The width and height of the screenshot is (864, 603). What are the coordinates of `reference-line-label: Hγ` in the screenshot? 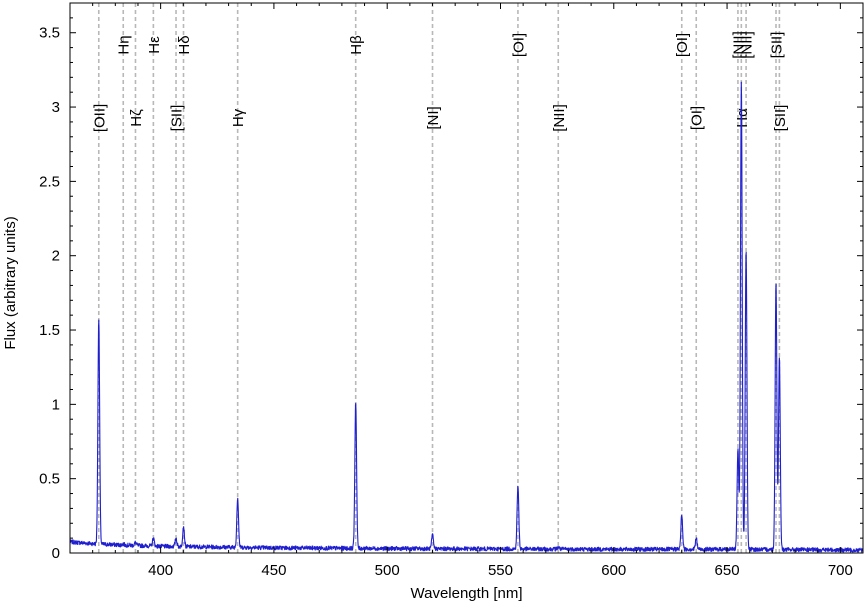 It's located at (238, 117).